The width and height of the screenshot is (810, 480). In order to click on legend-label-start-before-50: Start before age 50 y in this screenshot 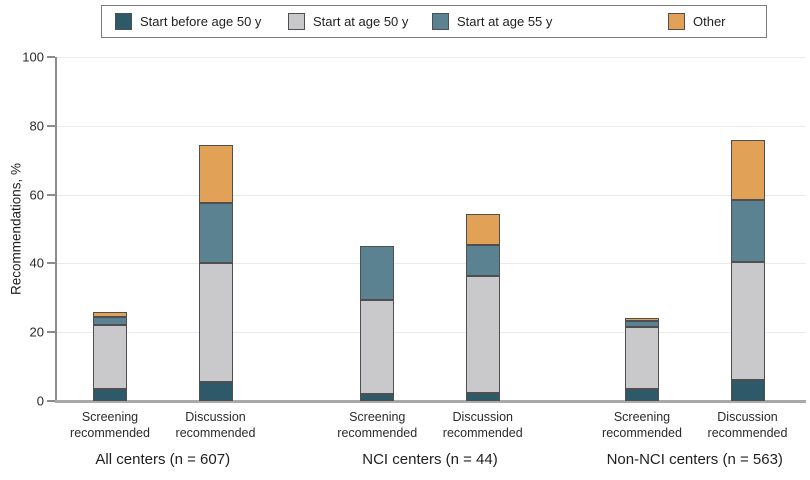, I will do `click(201, 21)`.